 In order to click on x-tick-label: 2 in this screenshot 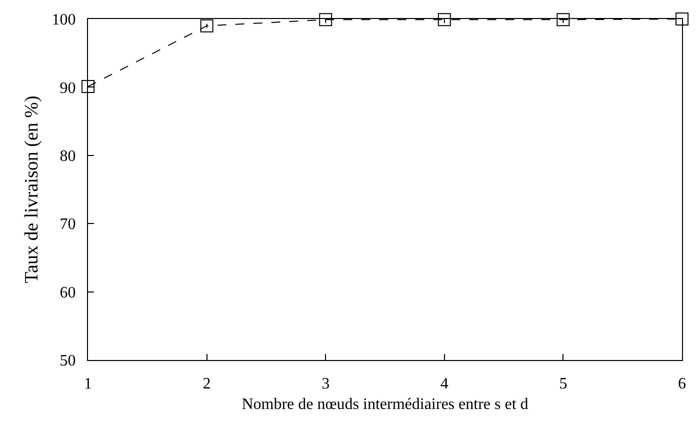, I will do `click(206, 383)`.